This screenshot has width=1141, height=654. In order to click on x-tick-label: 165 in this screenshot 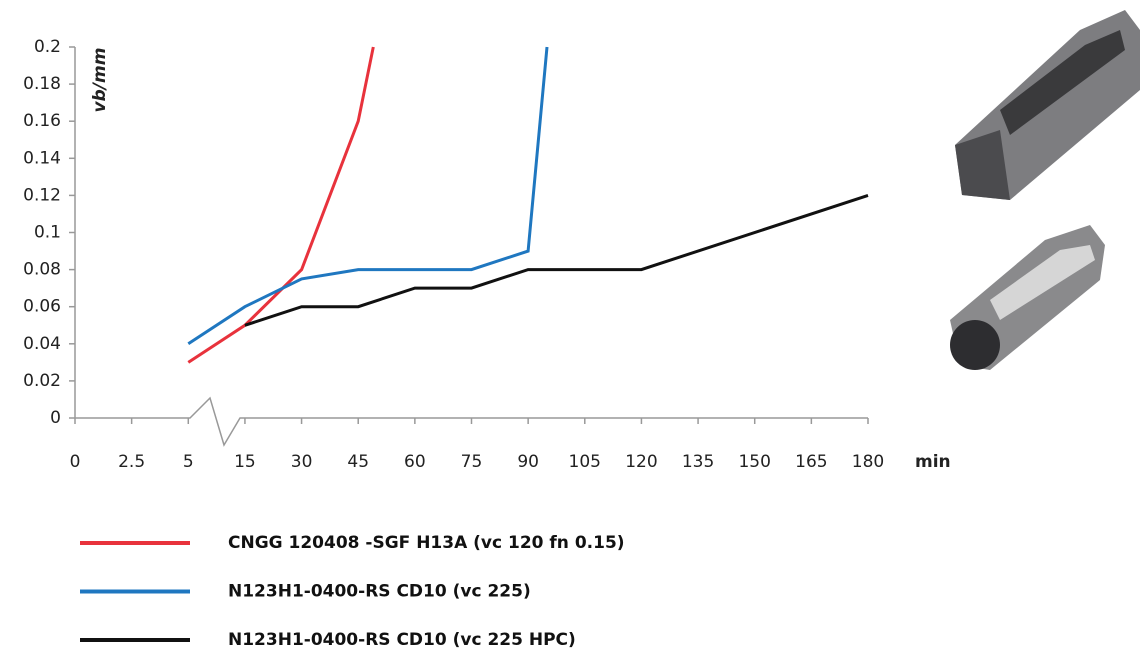, I will do `click(811, 462)`.